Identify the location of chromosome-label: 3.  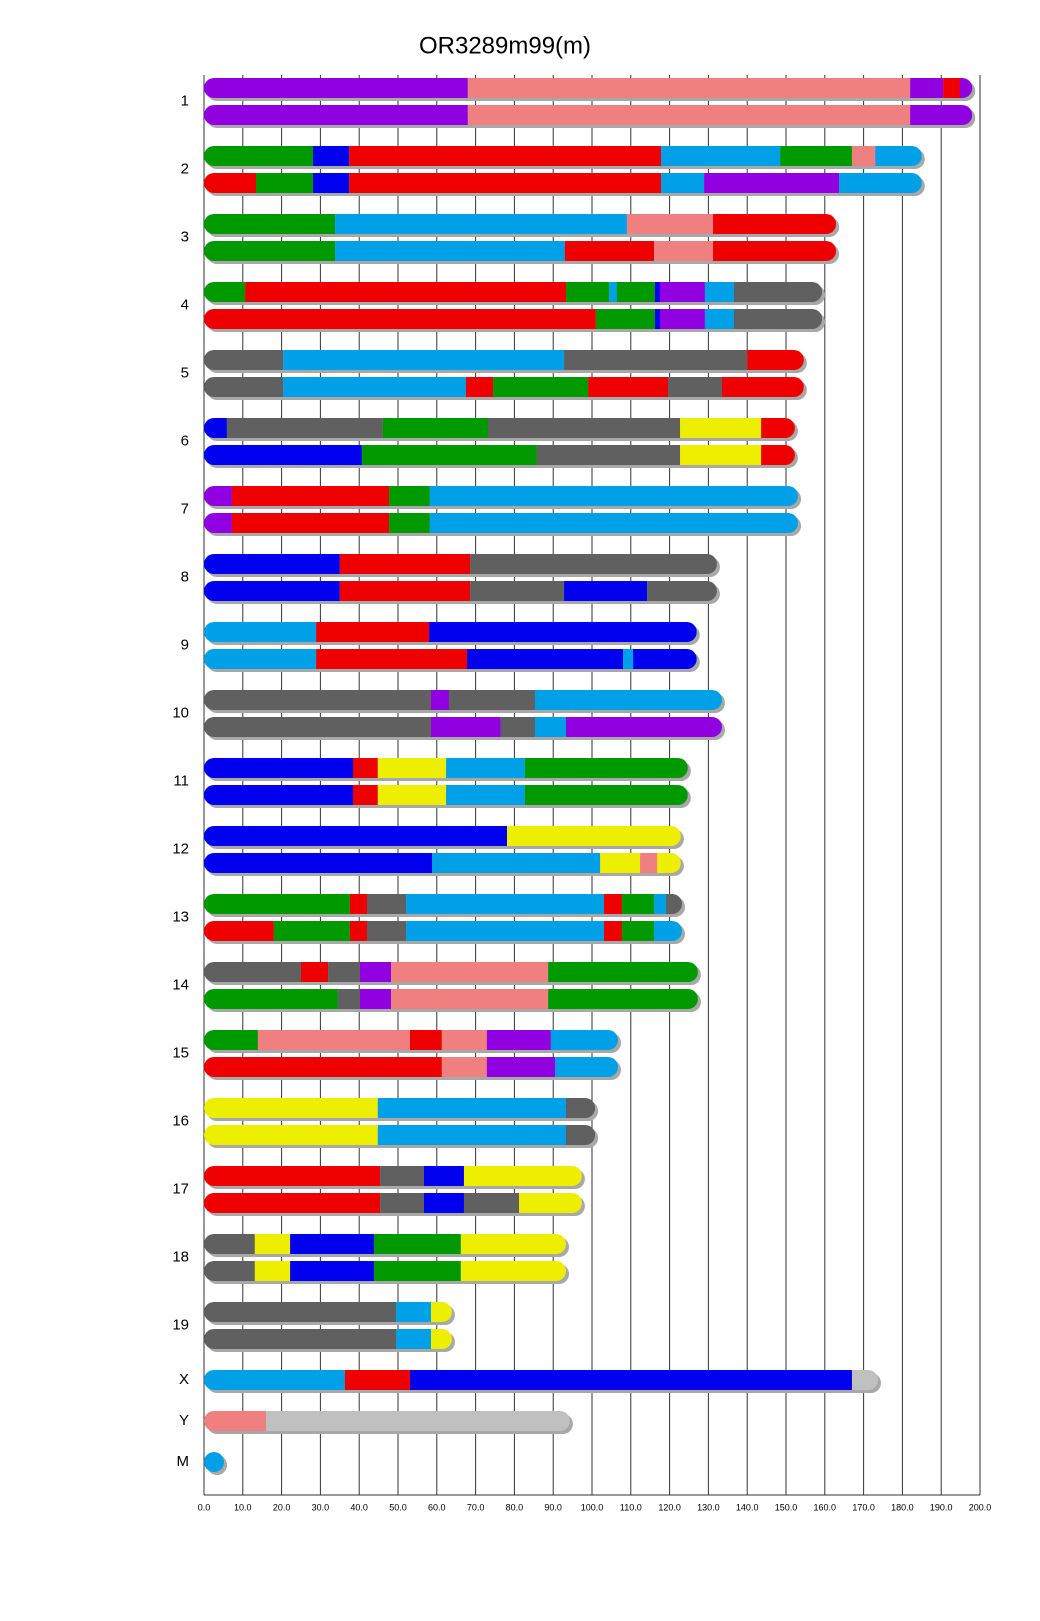
(185, 236).